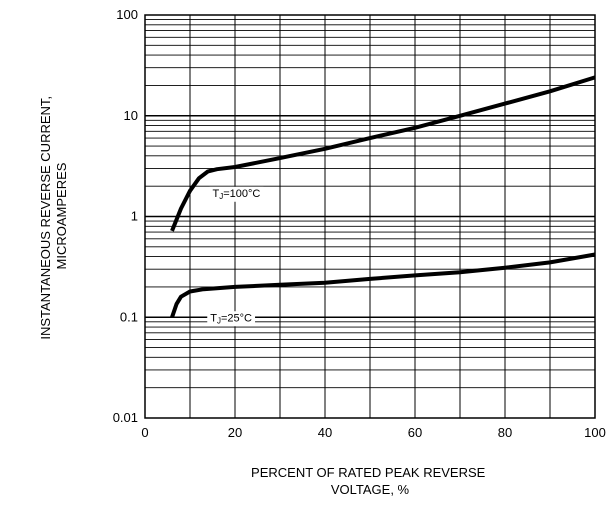  What do you see at coordinates (415, 432) in the screenshot?
I see `x-tick-label: 60` at bounding box center [415, 432].